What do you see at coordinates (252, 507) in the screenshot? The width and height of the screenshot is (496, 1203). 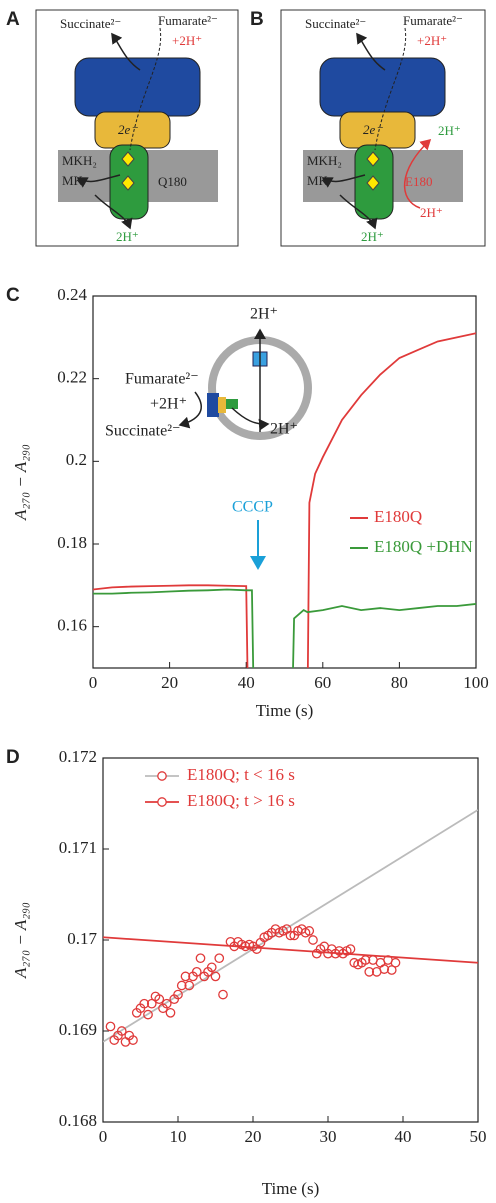 I see `annotation: CCCP` at bounding box center [252, 507].